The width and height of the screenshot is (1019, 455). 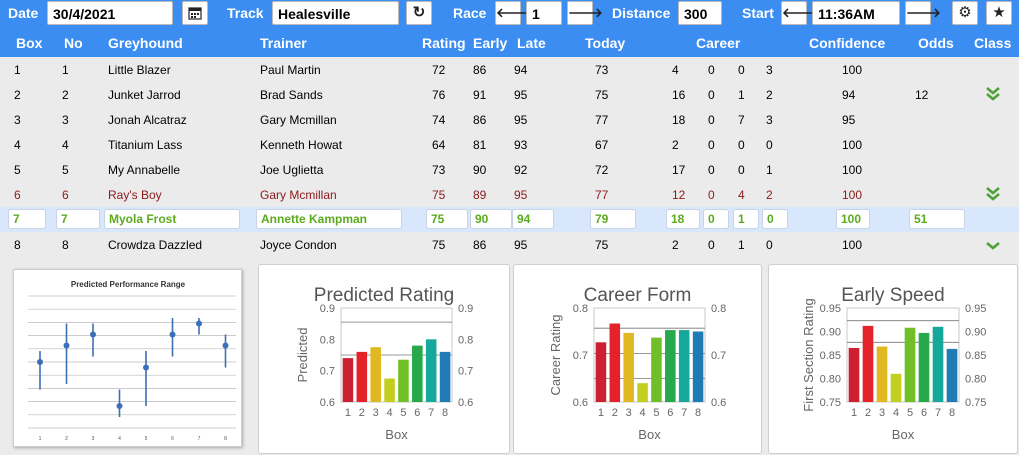 What do you see at coordinates (615, 413) in the screenshot?
I see `x-tick-label: 2` at bounding box center [615, 413].